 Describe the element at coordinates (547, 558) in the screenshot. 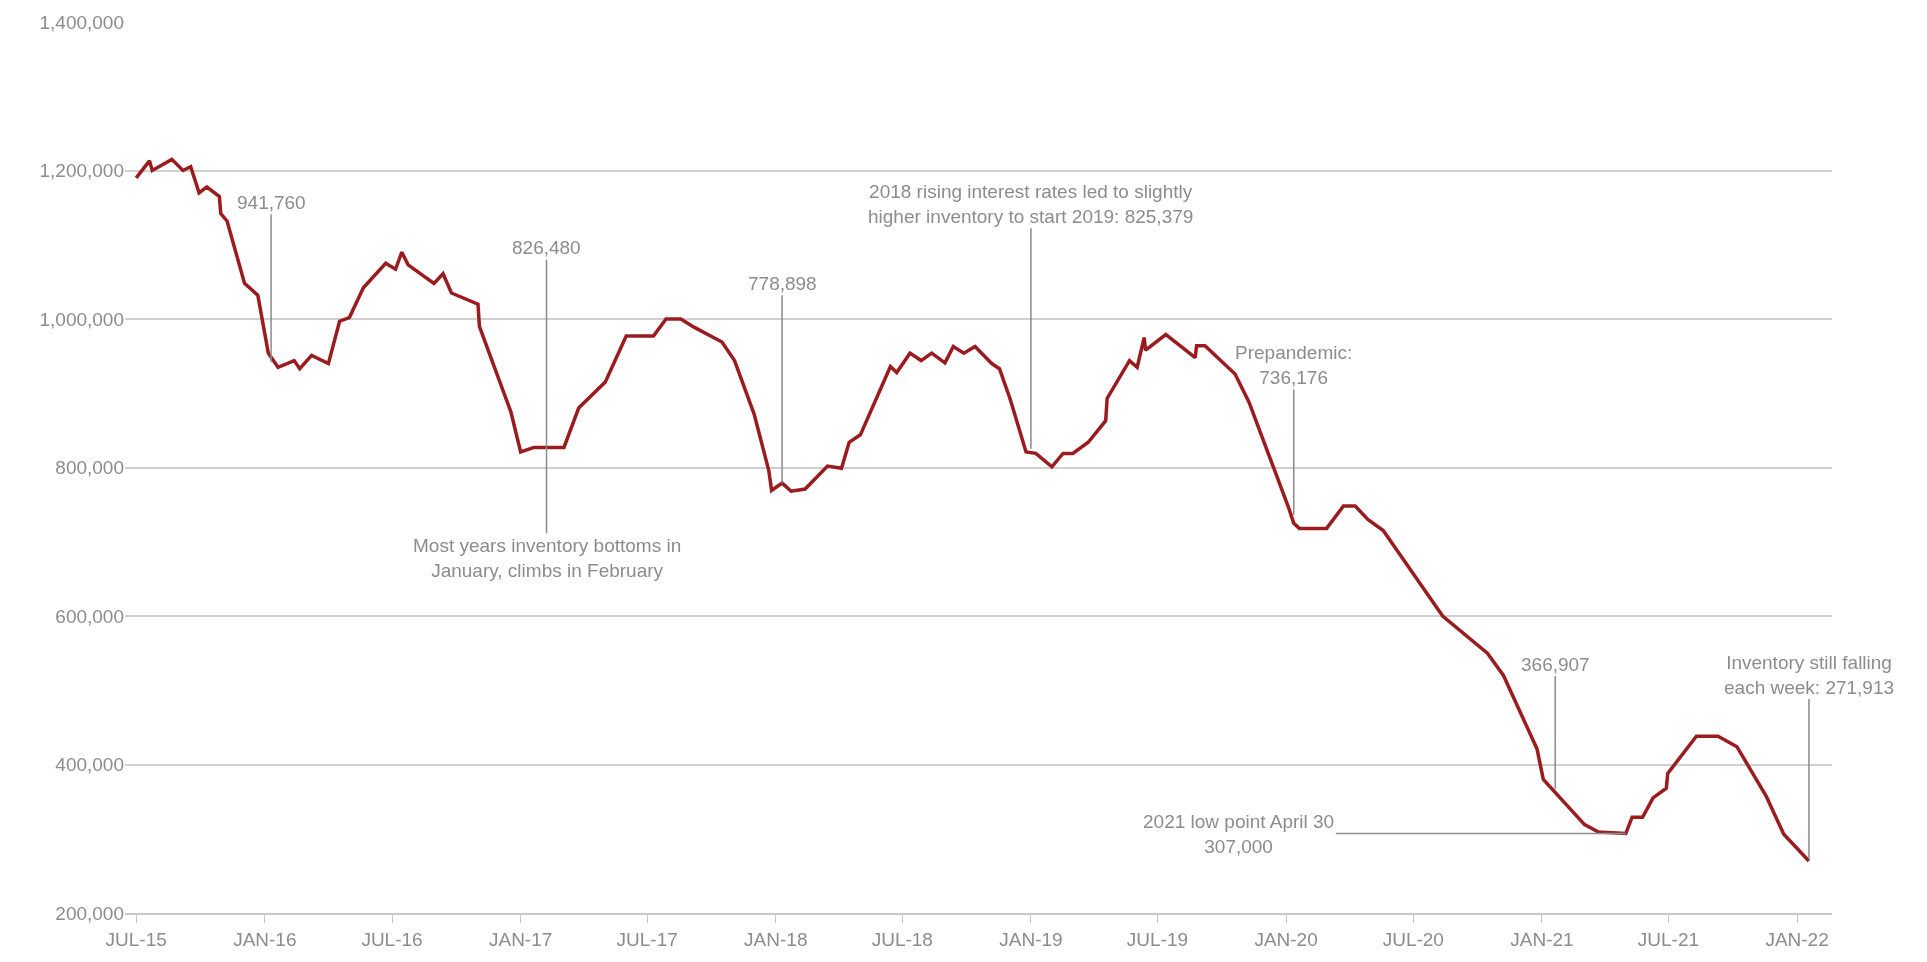

I see `annotation: Most years inventory bottoms in January, climbs in February` at that location.